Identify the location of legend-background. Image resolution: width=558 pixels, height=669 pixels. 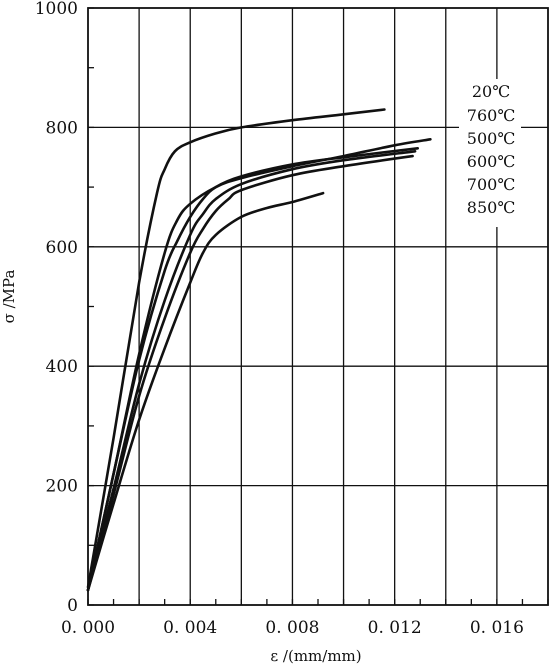
(490, 153).